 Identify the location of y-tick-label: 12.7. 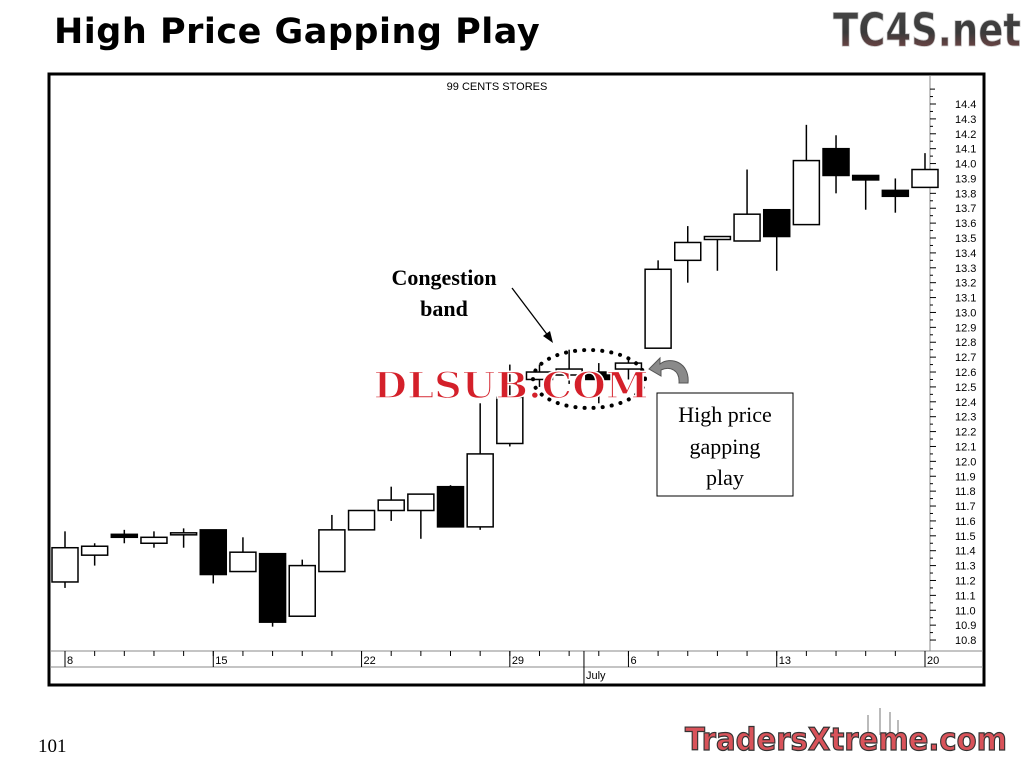
(965, 358).